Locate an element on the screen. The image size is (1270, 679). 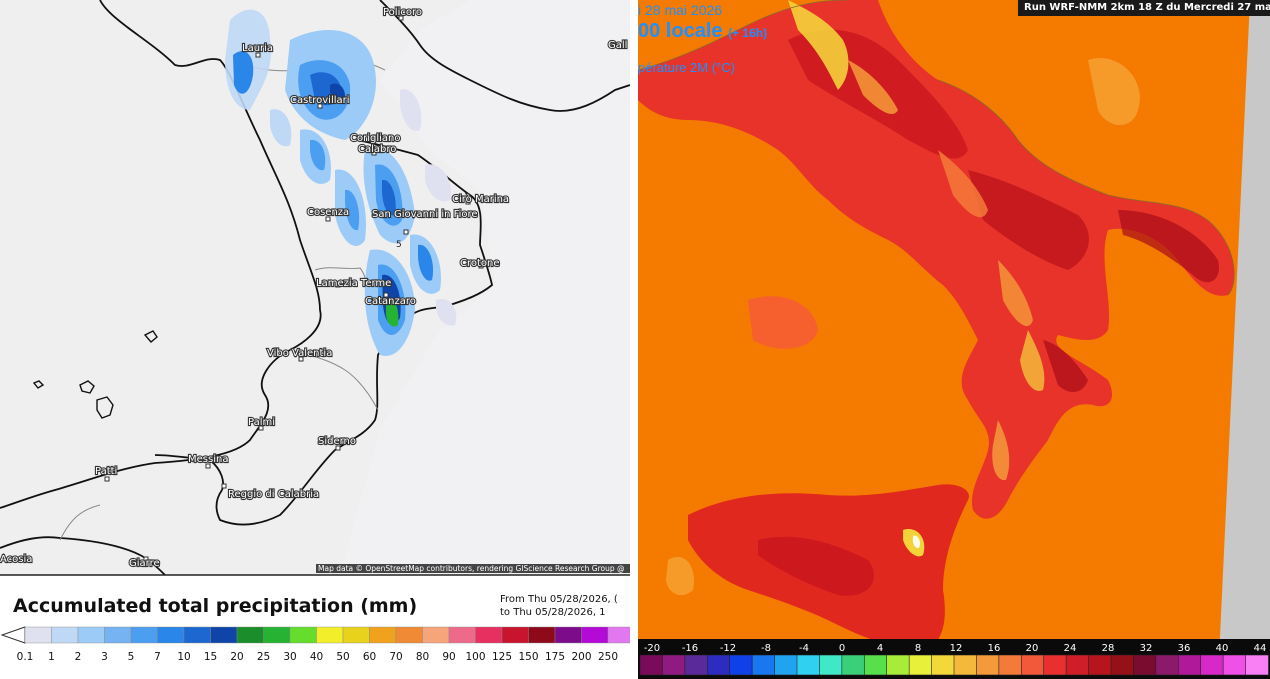
city-label-policoro: Policoro is located at coordinates (402, 12).